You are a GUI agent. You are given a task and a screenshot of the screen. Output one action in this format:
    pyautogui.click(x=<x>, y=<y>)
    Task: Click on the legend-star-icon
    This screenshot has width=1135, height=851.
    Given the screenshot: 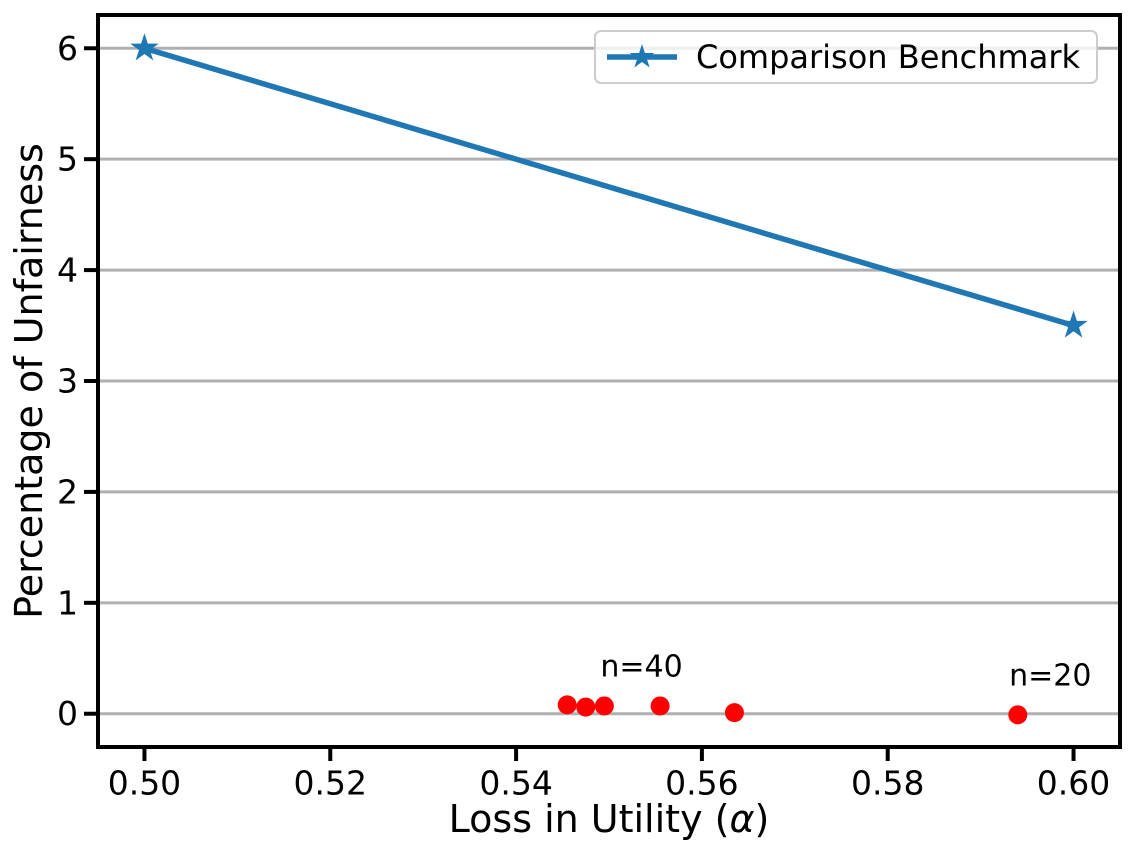 What is the action you would take?
    pyautogui.click(x=642, y=56)
    